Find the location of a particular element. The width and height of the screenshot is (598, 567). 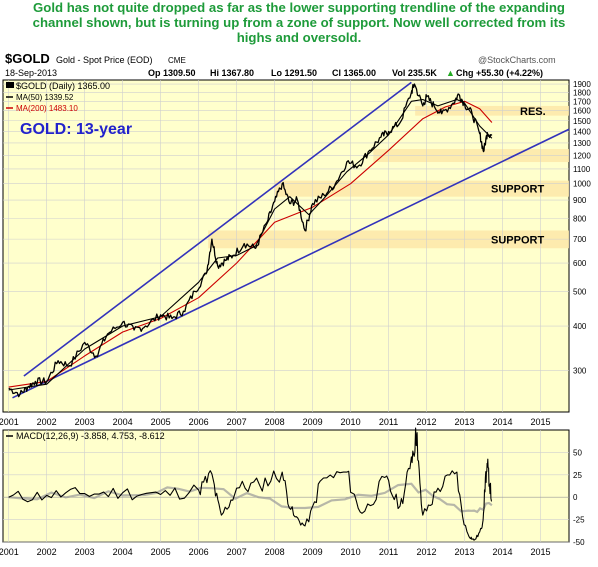

macd-title: MACD(12,26,9) -3.858, 4.753, -8.612 is located at coordinates (90, 436).